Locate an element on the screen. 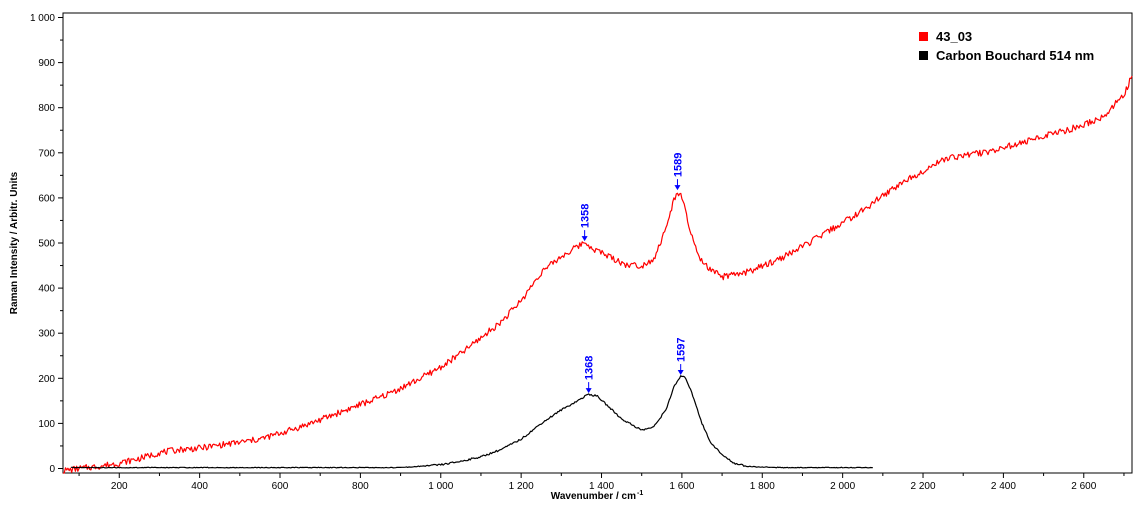 The width and height of the screenshot is (1133, 511). annotation-layer: 1358 1589 1368 1597 is located at coordinates (634, 273).